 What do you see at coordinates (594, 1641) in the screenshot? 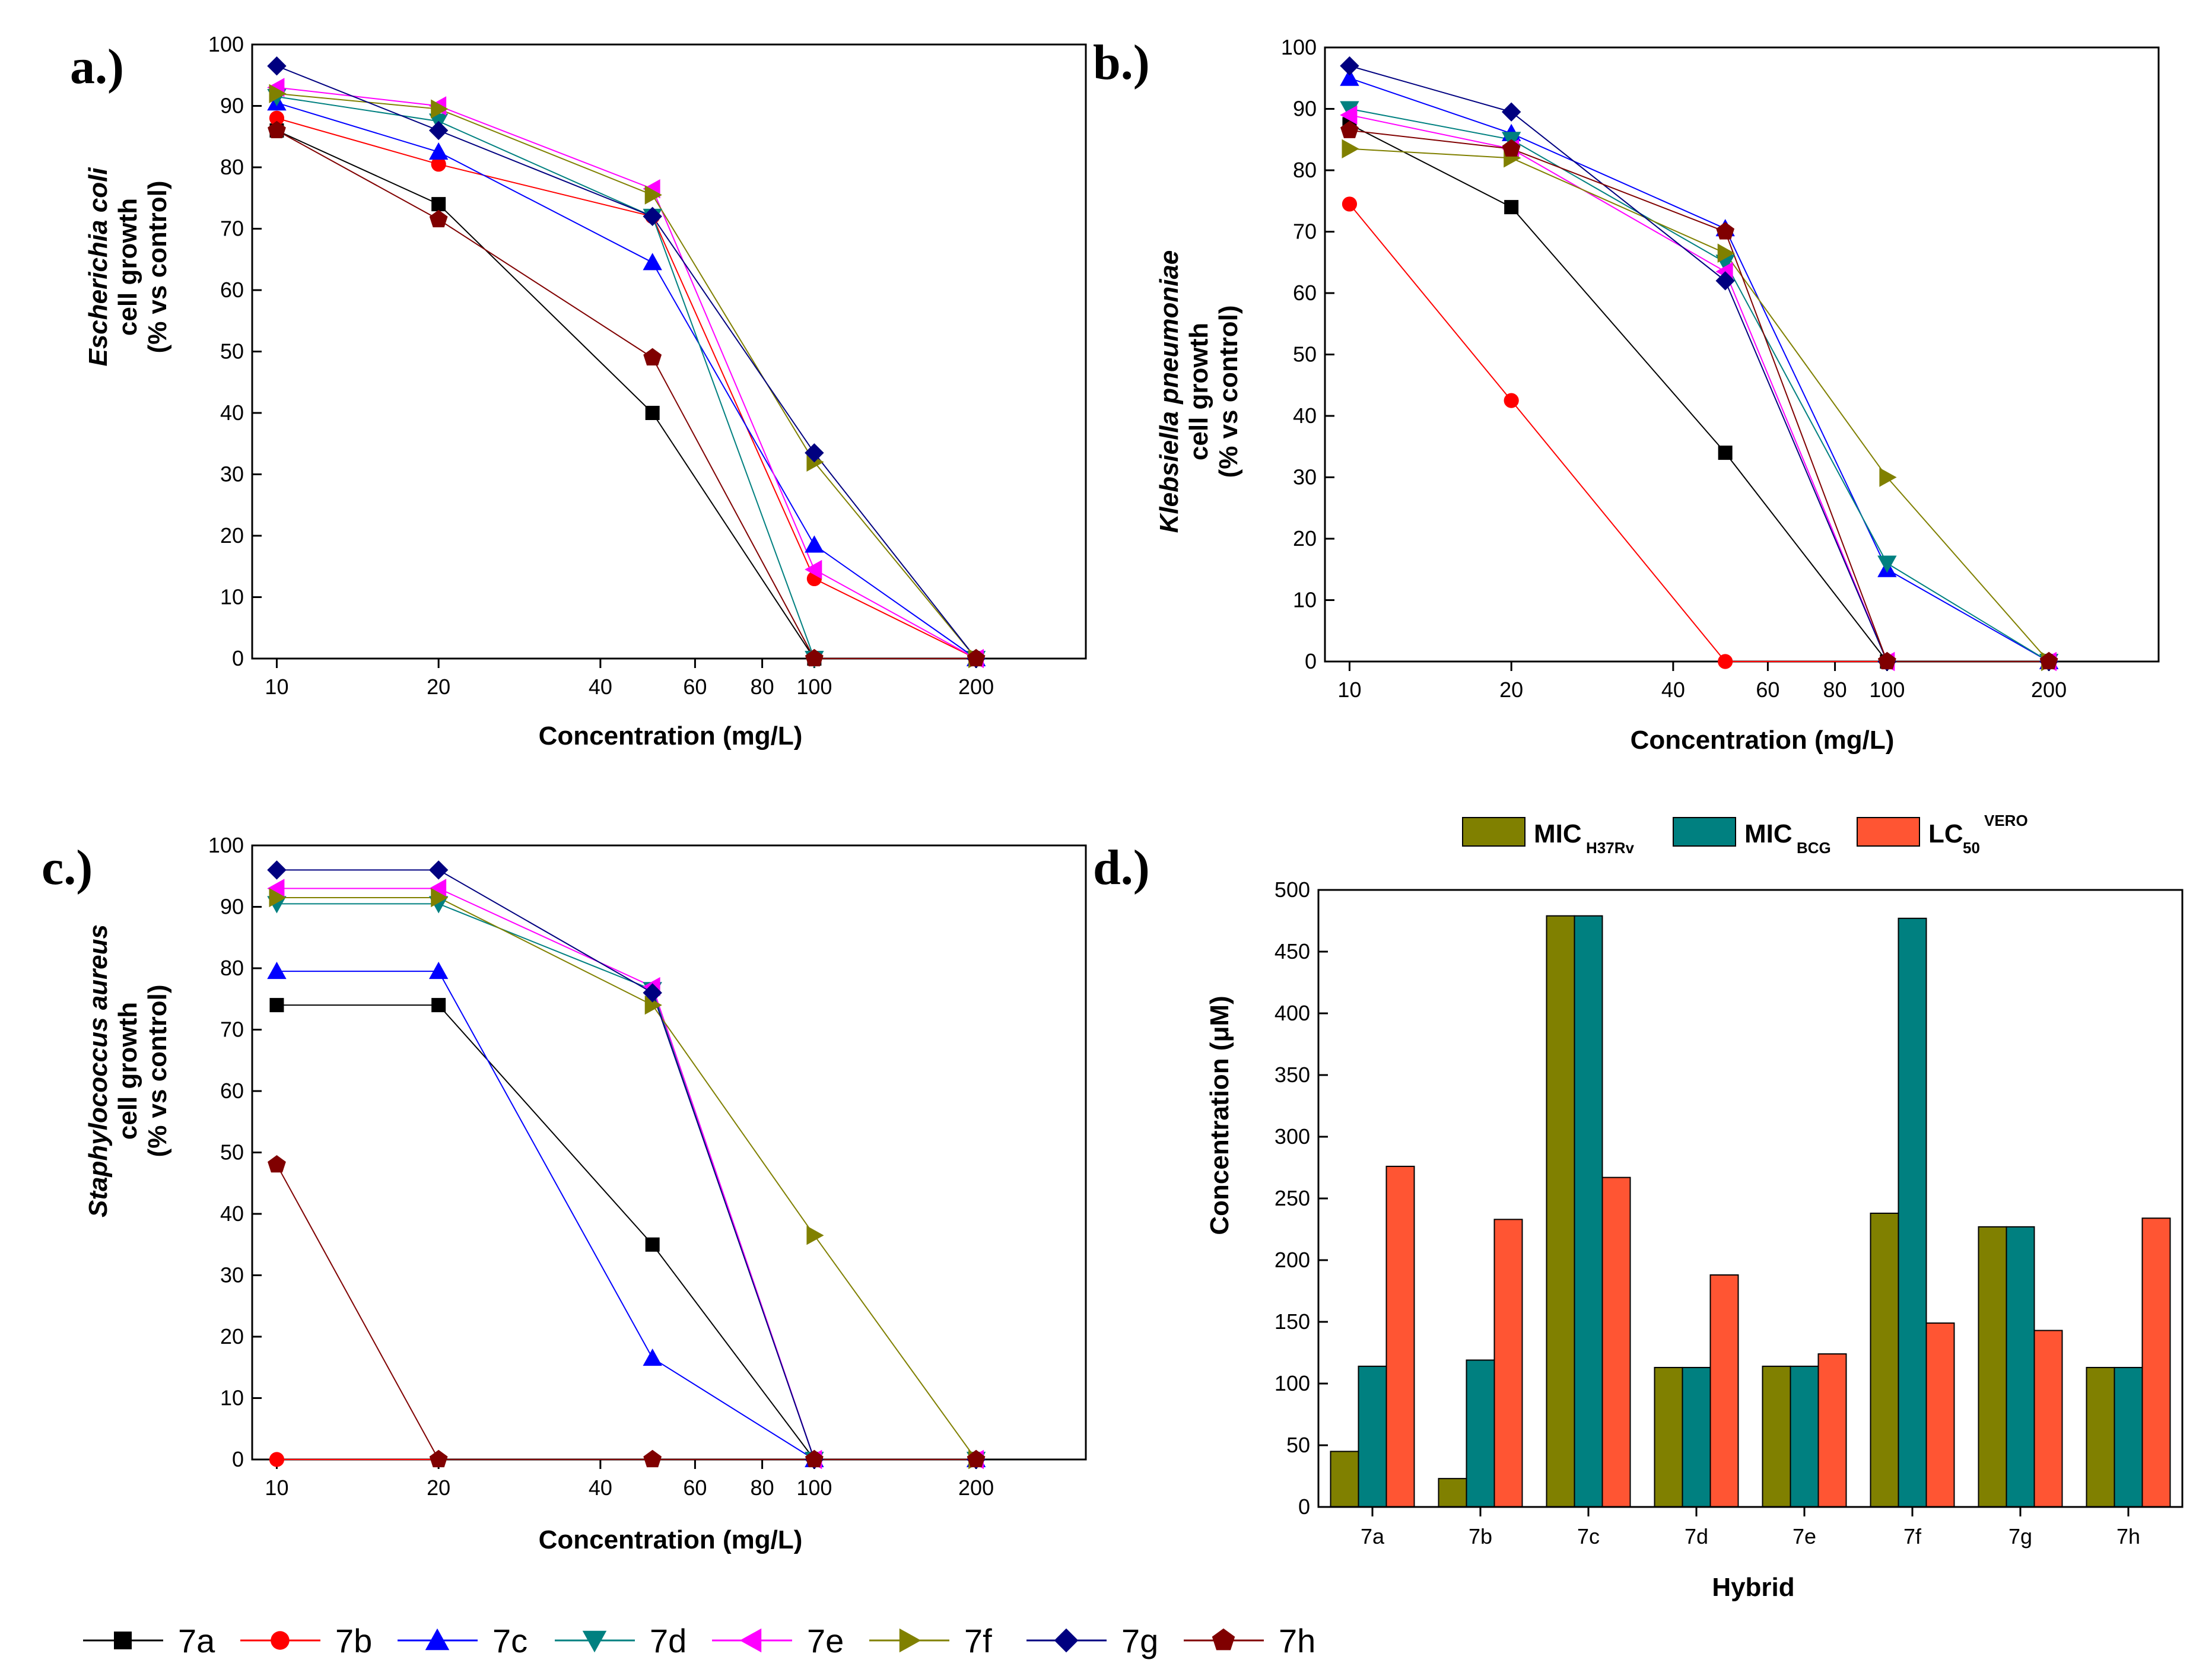
I see `legend-marker-7d` at bounding box center [594, 1641].